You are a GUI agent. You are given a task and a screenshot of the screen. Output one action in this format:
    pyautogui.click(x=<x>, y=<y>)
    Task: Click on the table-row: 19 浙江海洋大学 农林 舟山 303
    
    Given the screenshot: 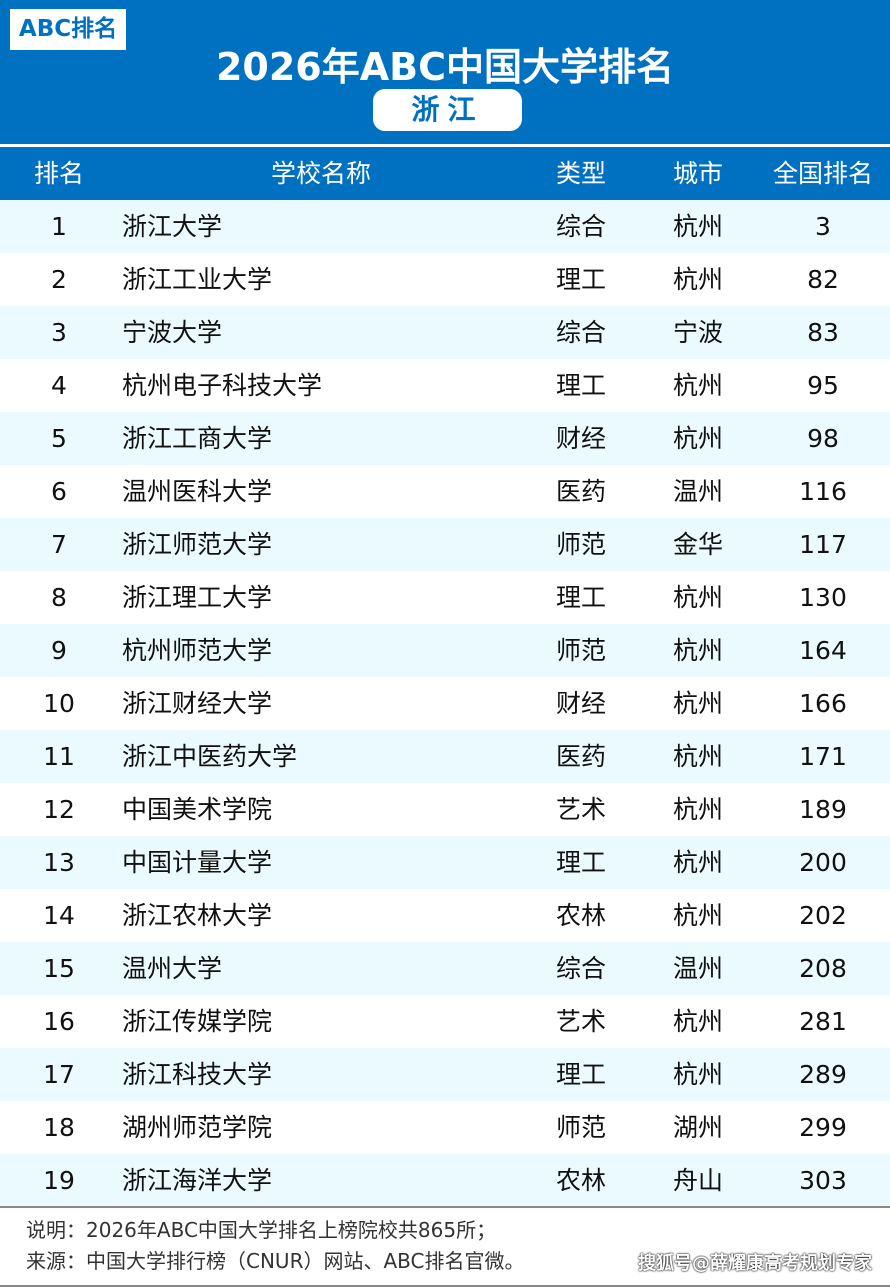 What is the action you would take?
    pyautogui.click(x=445, y=1180)
    